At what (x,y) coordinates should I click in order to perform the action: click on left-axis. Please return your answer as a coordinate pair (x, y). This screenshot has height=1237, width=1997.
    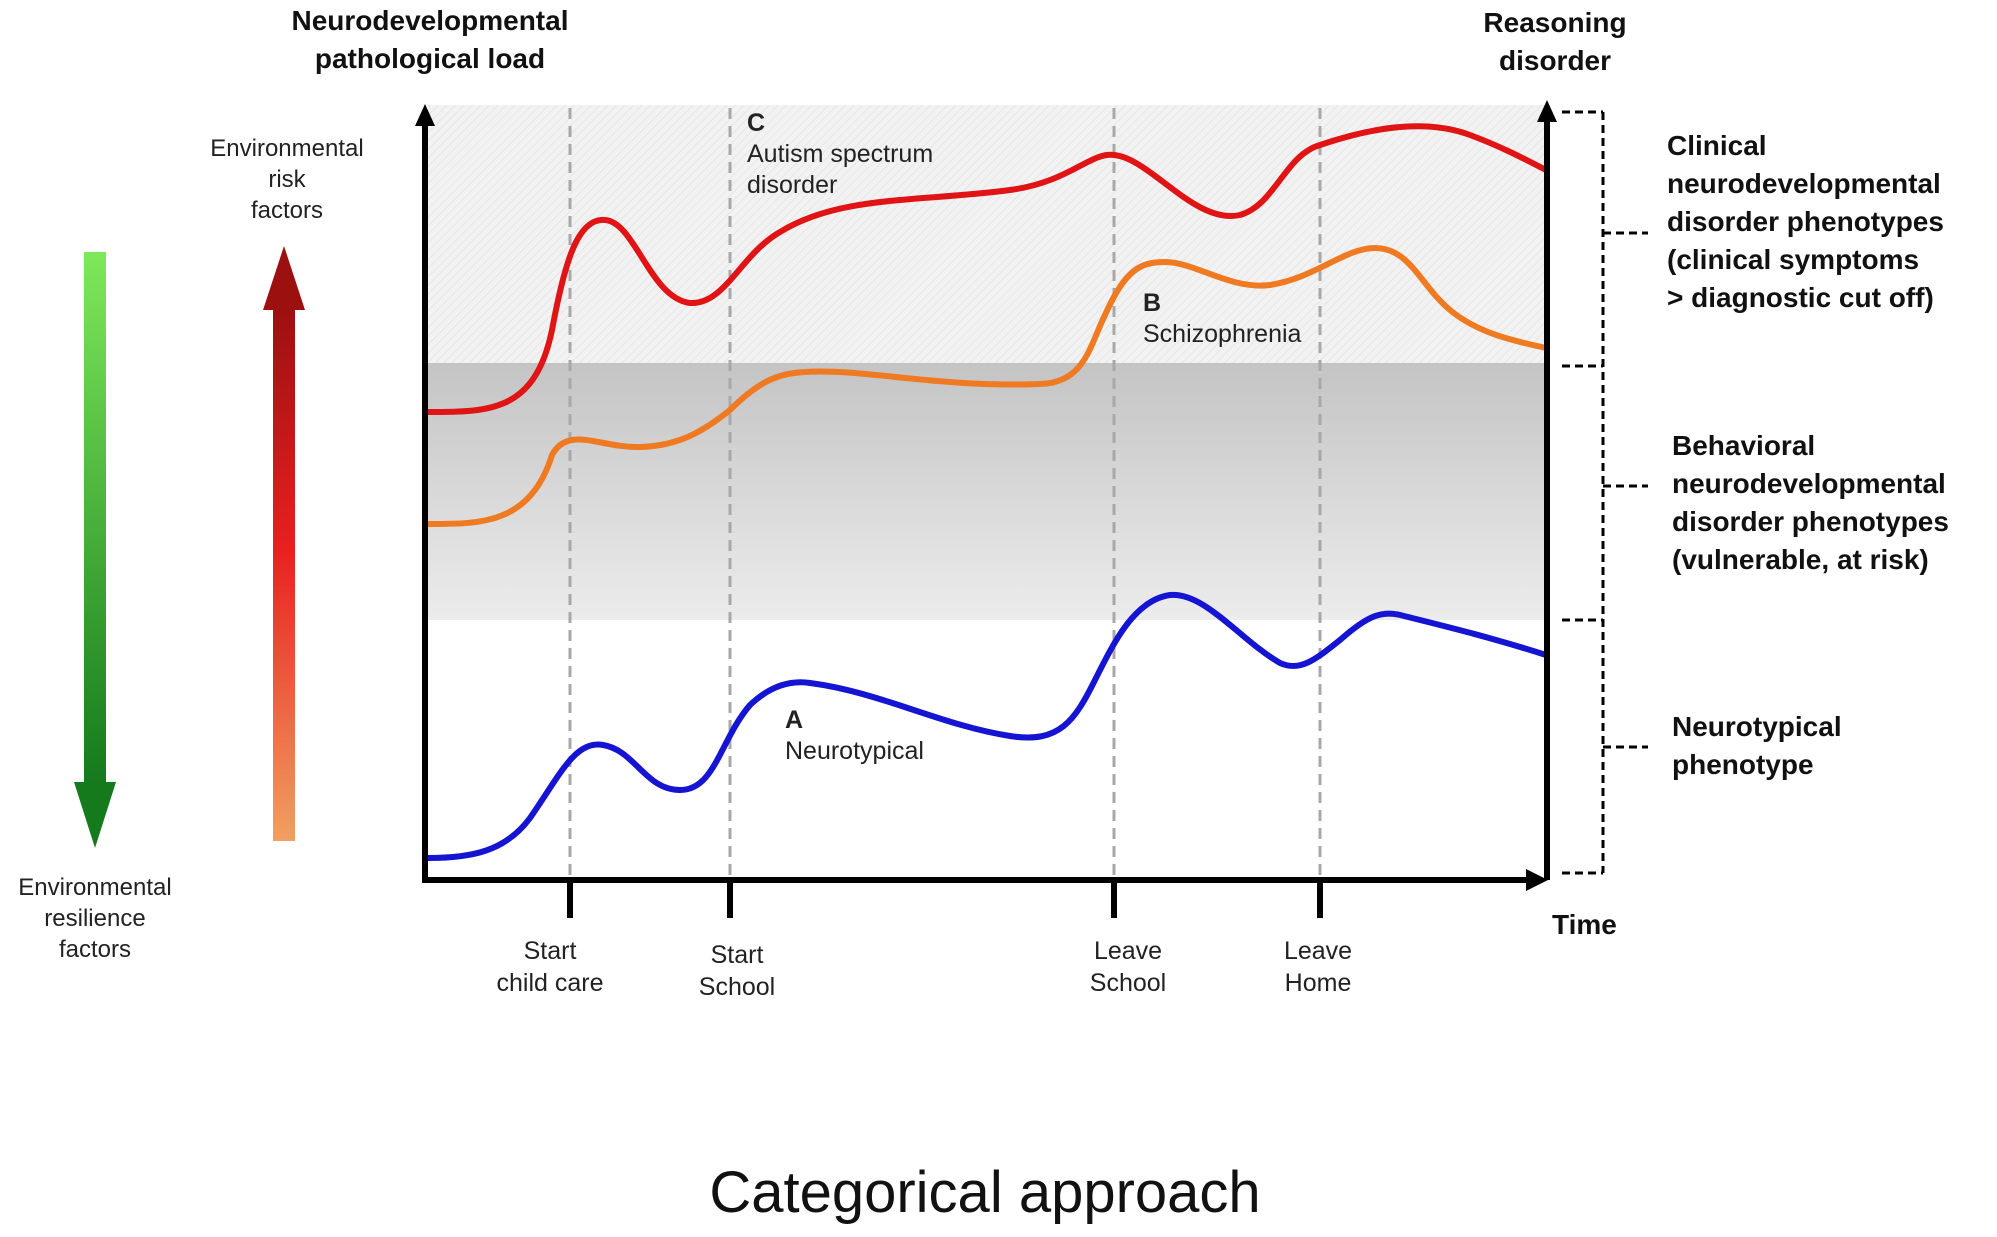
    Looking at the image, I should click on (425, 492).